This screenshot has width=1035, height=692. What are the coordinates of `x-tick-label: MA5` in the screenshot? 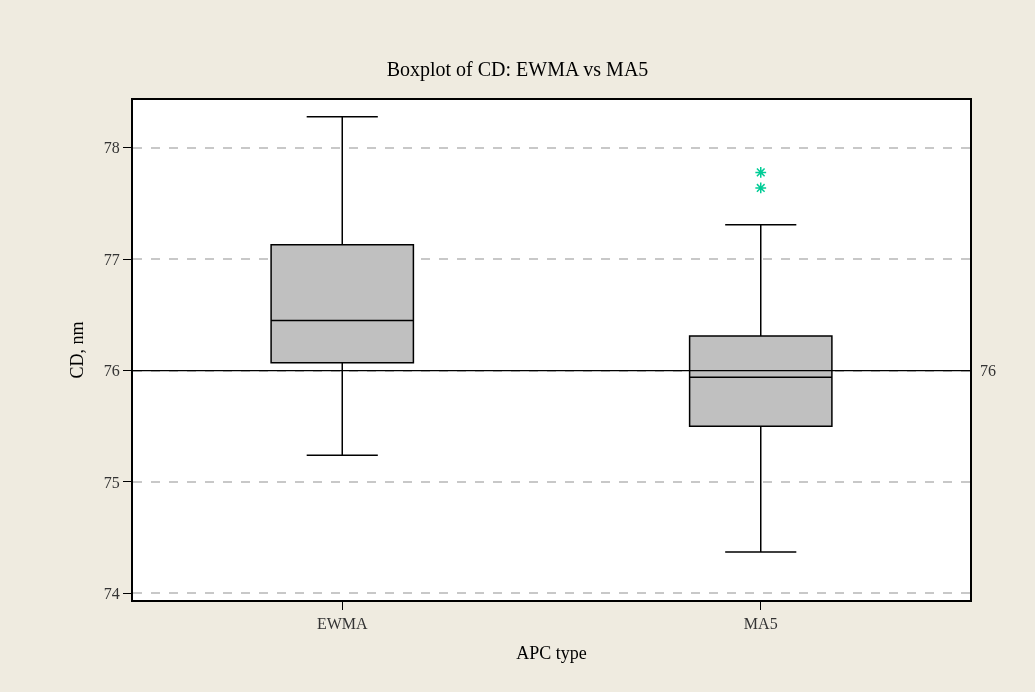 It's located at (760, 624).